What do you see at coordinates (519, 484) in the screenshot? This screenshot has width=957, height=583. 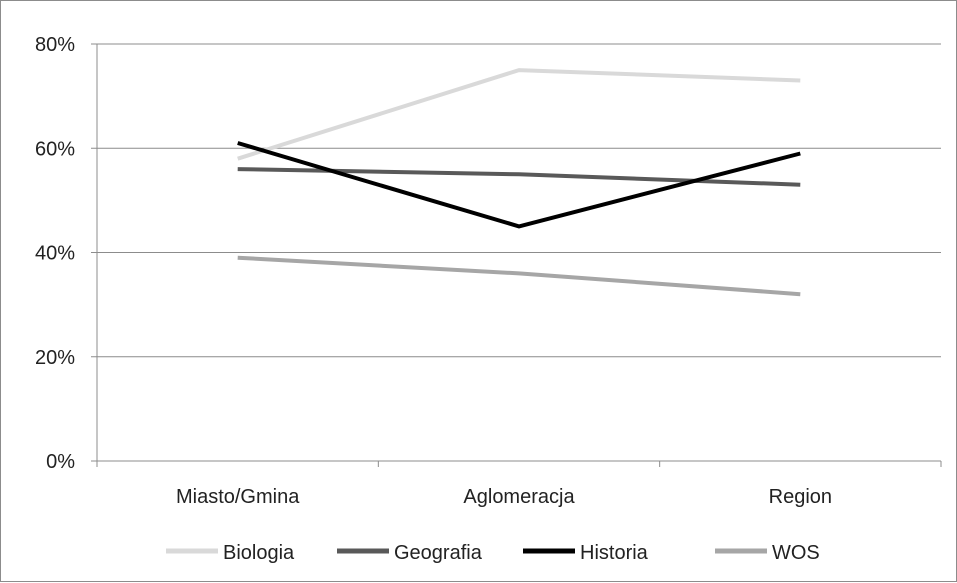 I see `x-axis-ticks: Miasto/Gmina Aglomeracja Region` at bounding box center [519, 484].